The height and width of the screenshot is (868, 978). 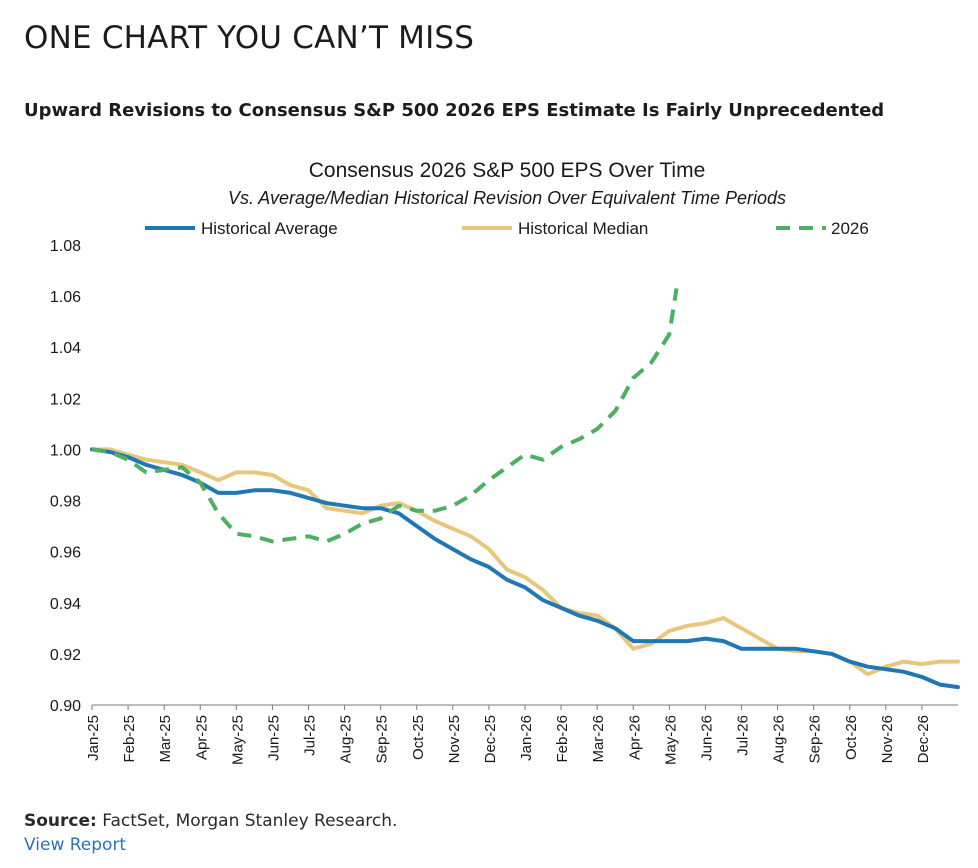 What do you see at coordinates (583, 228) in the screenshot?
I see `legend-label: Historical Median` at bounding box center [583, 228].